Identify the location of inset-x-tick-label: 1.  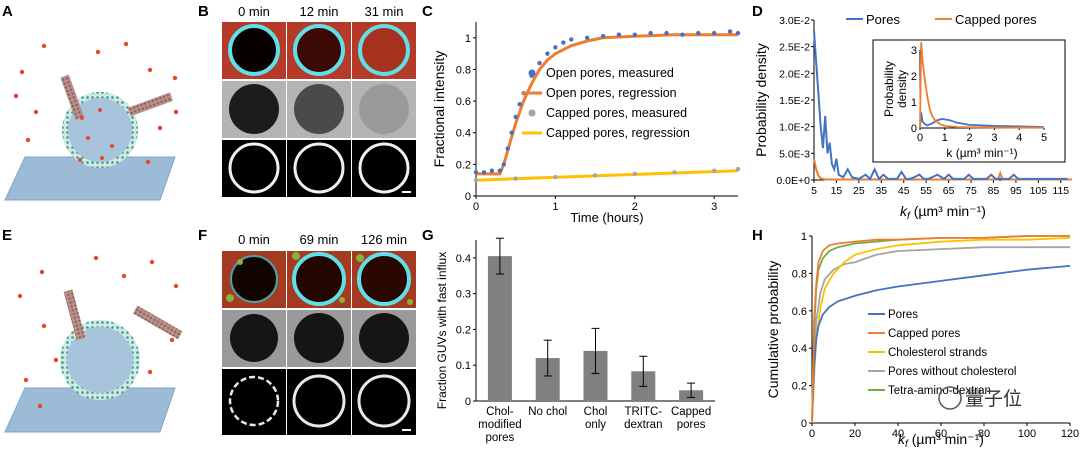
(945, 138).